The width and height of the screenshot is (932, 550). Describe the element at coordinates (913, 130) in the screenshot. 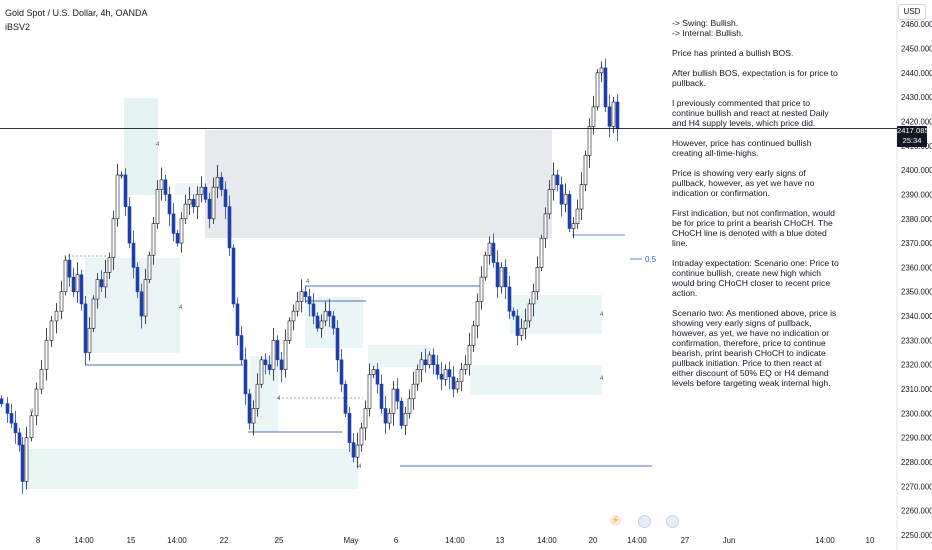

I see `last-price-value: 2417.085` at that location.